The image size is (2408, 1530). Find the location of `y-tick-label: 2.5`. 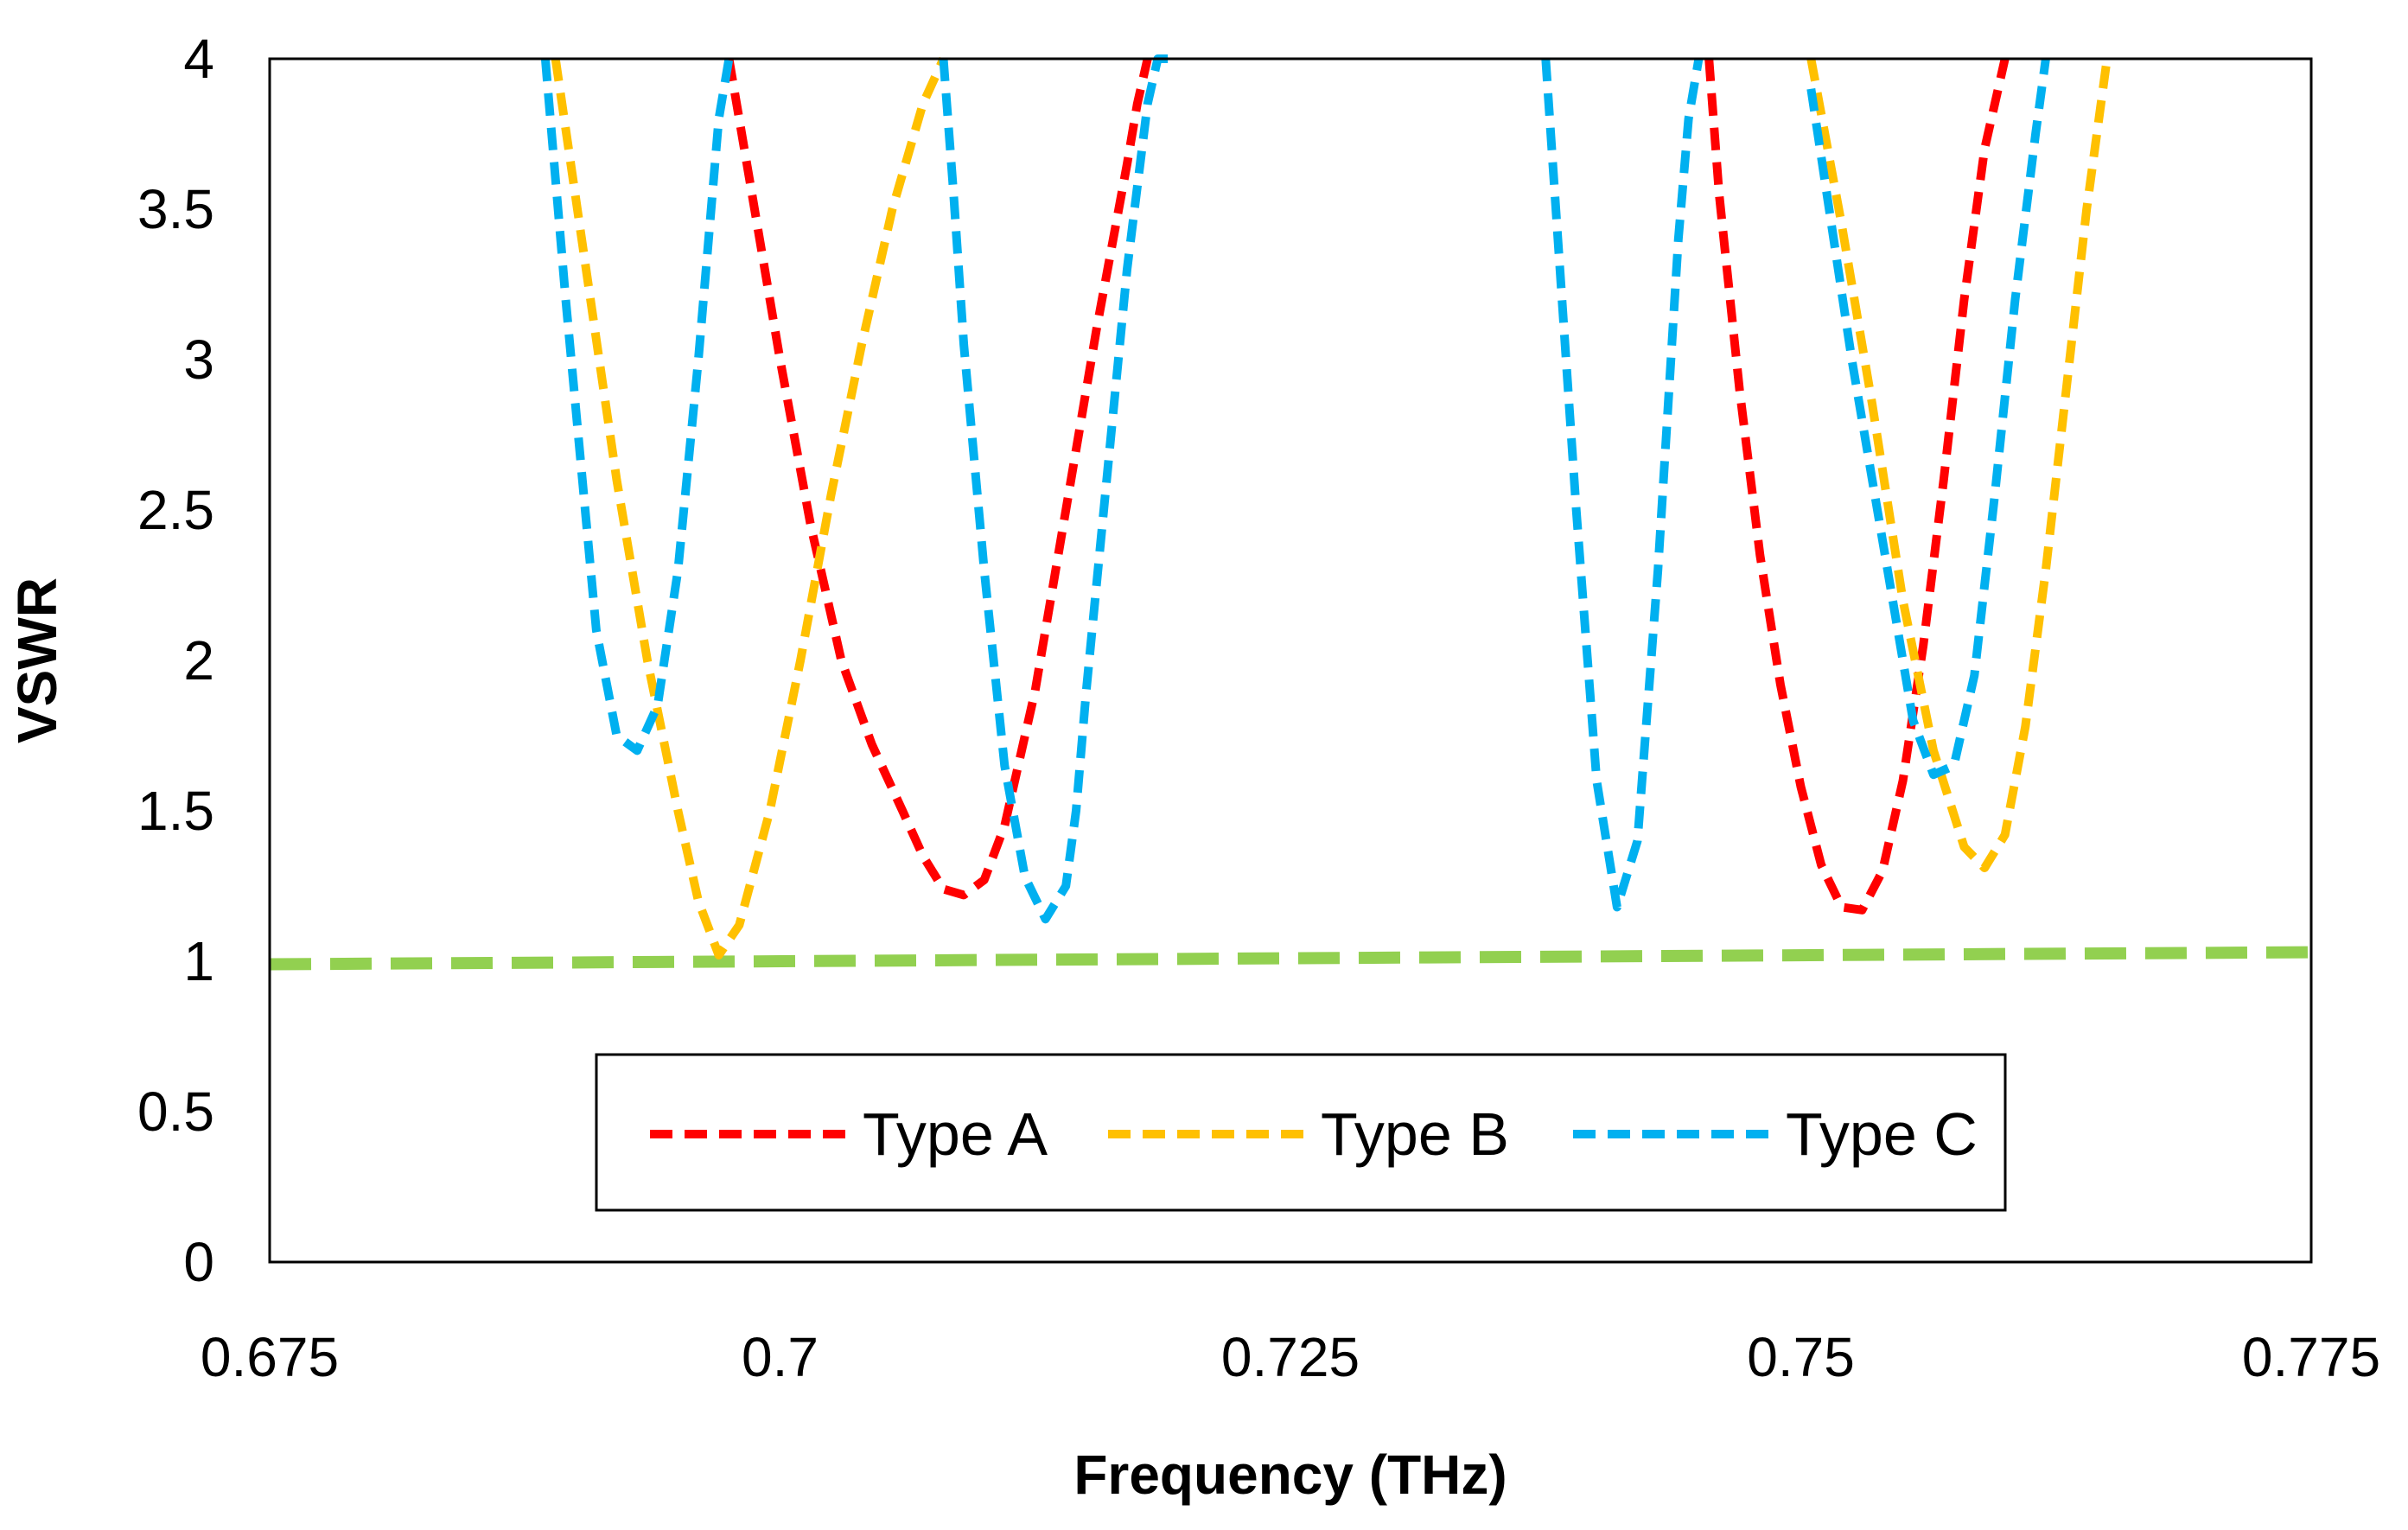

y-tick-label: 2.5 is located at coordinates (175, 510).